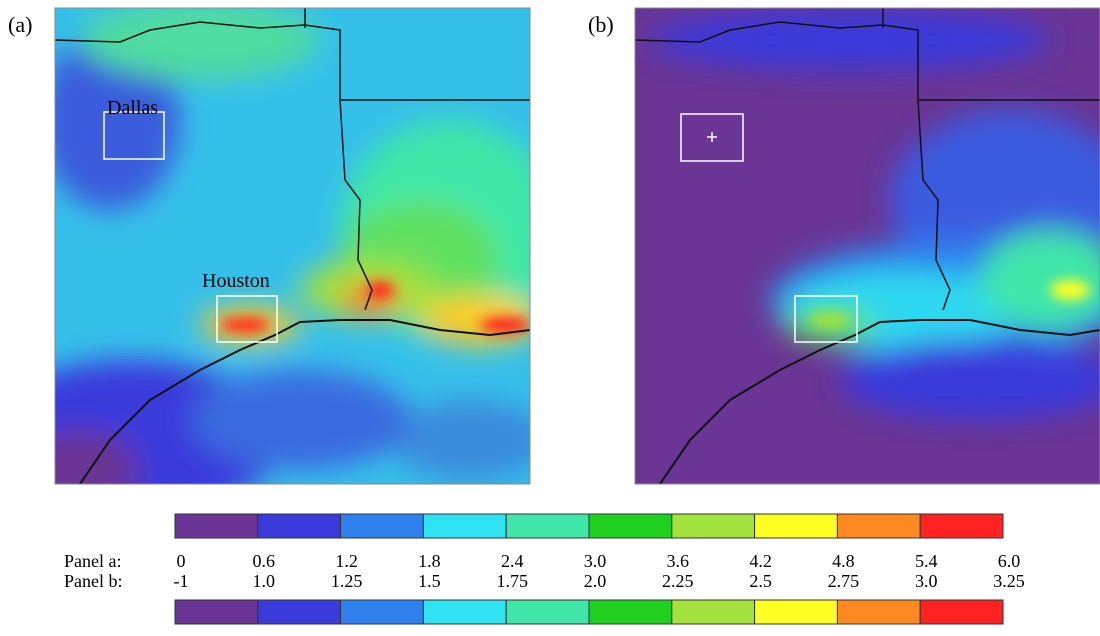  Describe the element at coordinates (20, 24) in the screenshot. I see `panel-label: (a)` at that location.